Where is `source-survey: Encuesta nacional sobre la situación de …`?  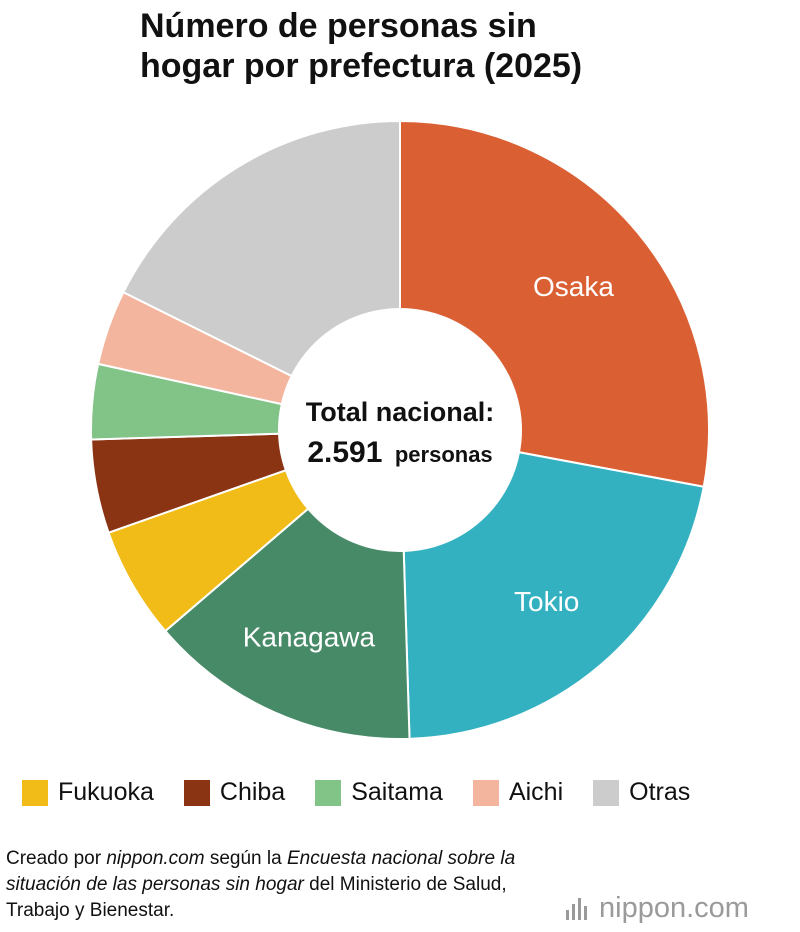 source-survey: Encuesta nacional sobre la situación de … is located at coordinates (261, 871).